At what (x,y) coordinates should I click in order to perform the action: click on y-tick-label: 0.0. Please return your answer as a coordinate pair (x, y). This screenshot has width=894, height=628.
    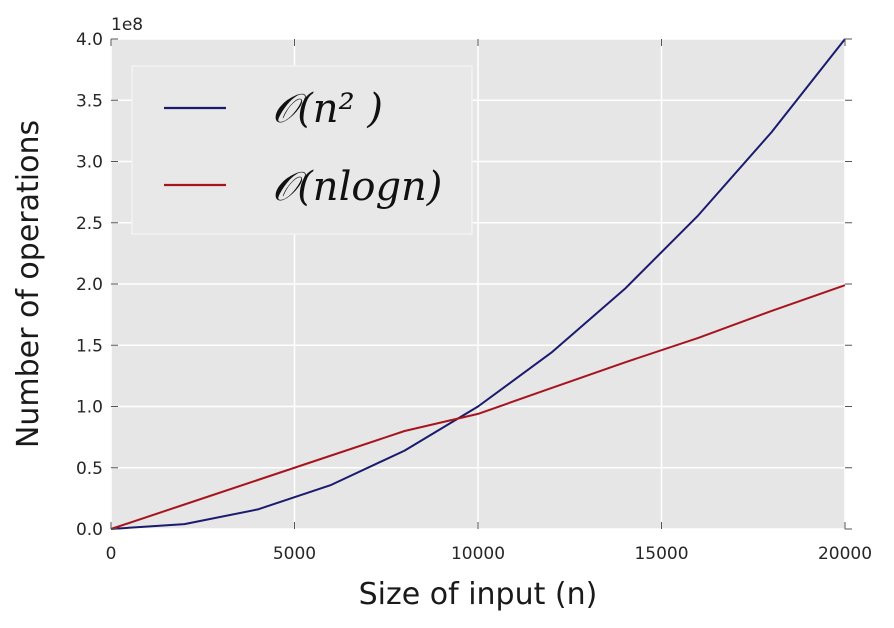
    Looking at the image, I should click on (89, 530).